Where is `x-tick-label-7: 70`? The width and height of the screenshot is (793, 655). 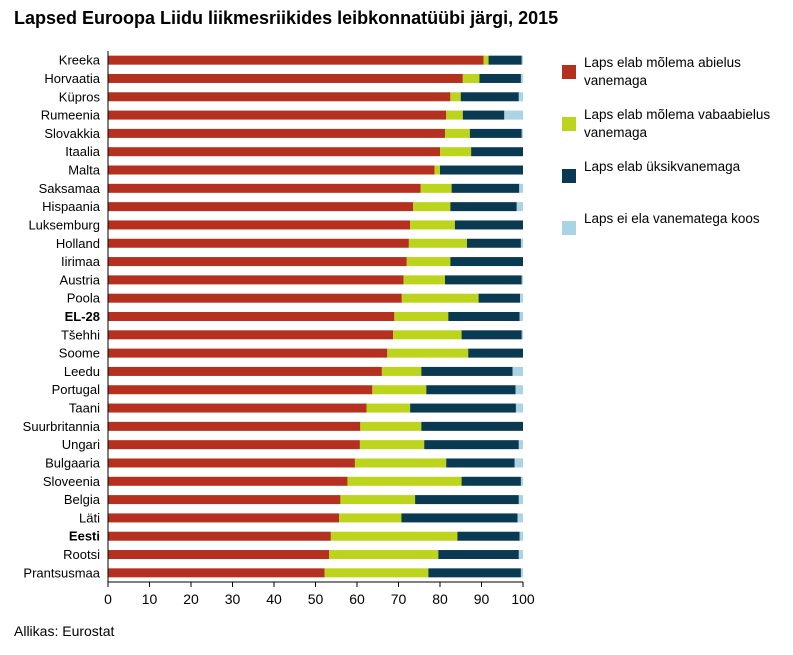 x-tick-label-7: 70 is located at coordinates (399, 599).